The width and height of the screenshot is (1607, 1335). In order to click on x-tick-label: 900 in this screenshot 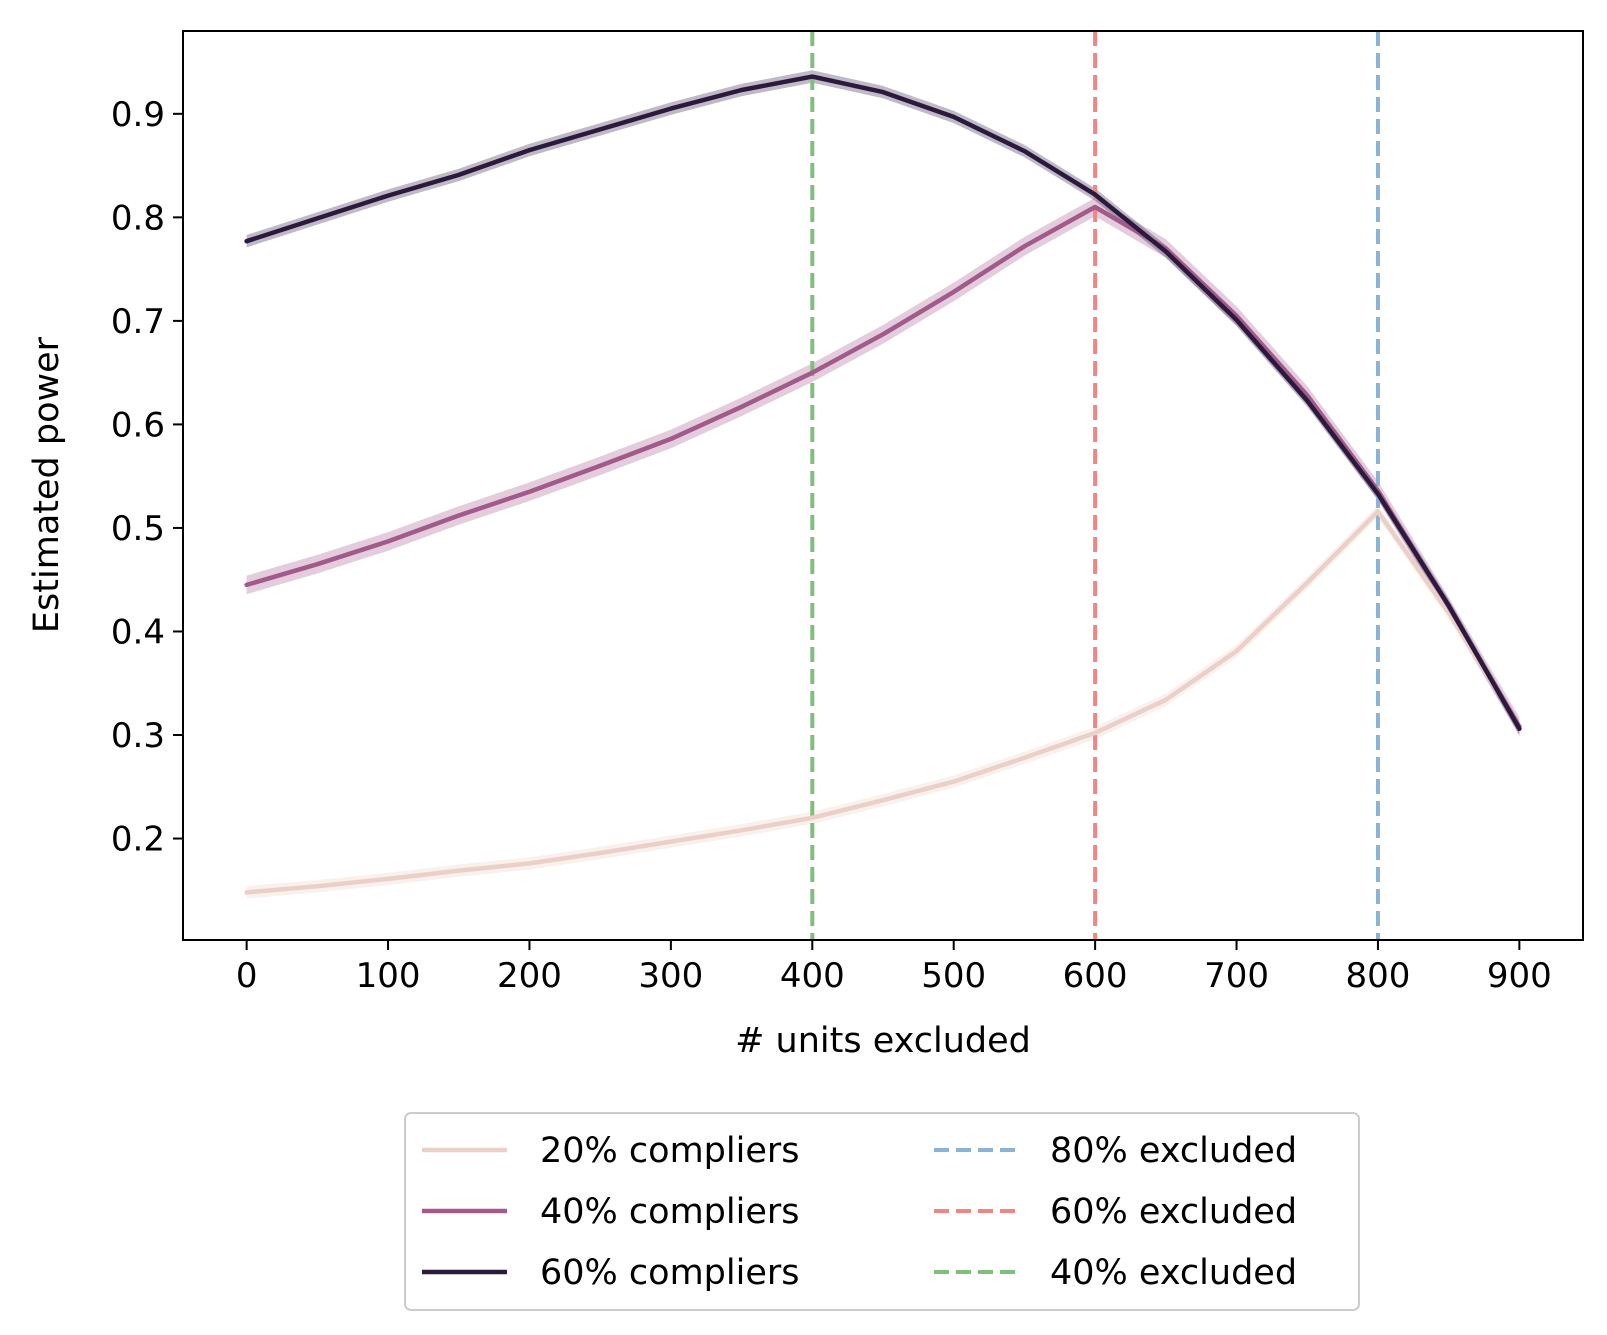, I will do `click(1519, 976)`.